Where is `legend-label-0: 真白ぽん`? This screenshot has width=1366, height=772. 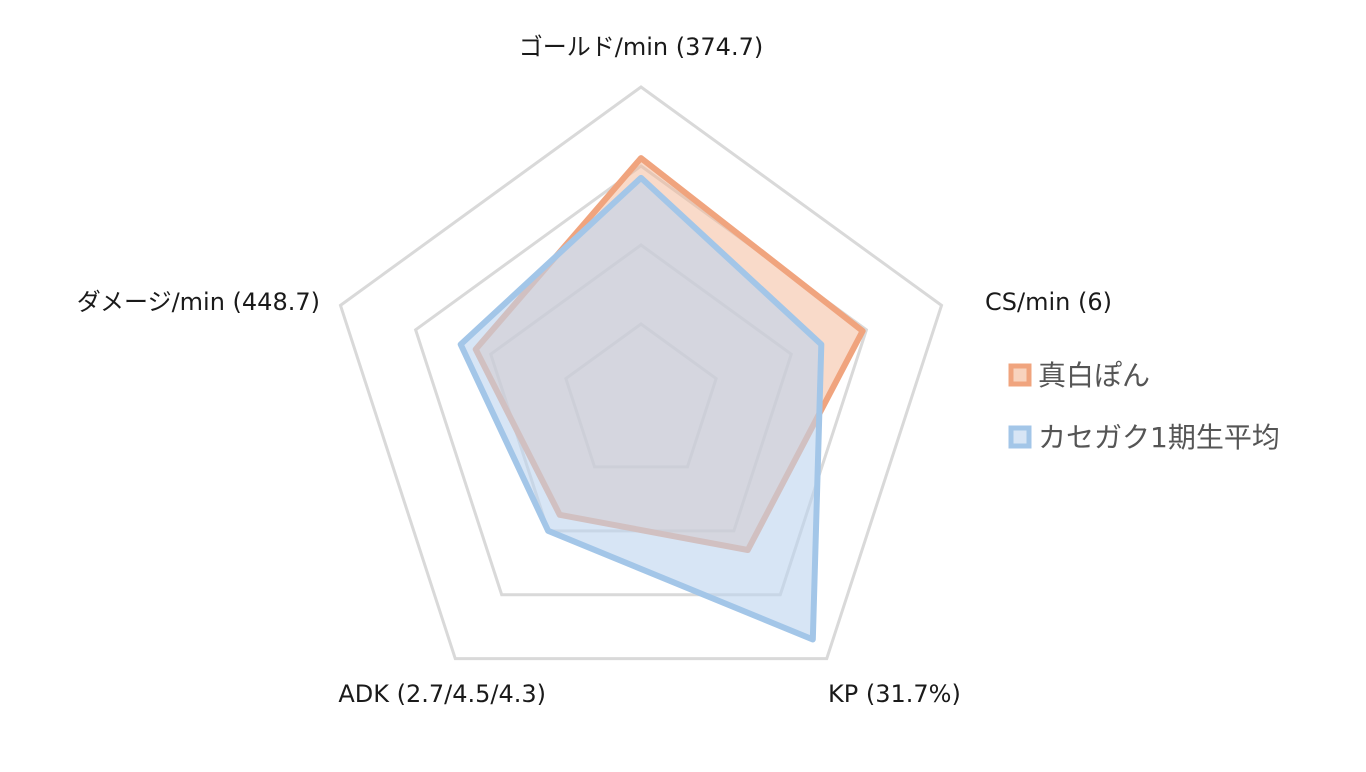
legend-label-0: 真白ぽん is located at coordinates (1094, 375).